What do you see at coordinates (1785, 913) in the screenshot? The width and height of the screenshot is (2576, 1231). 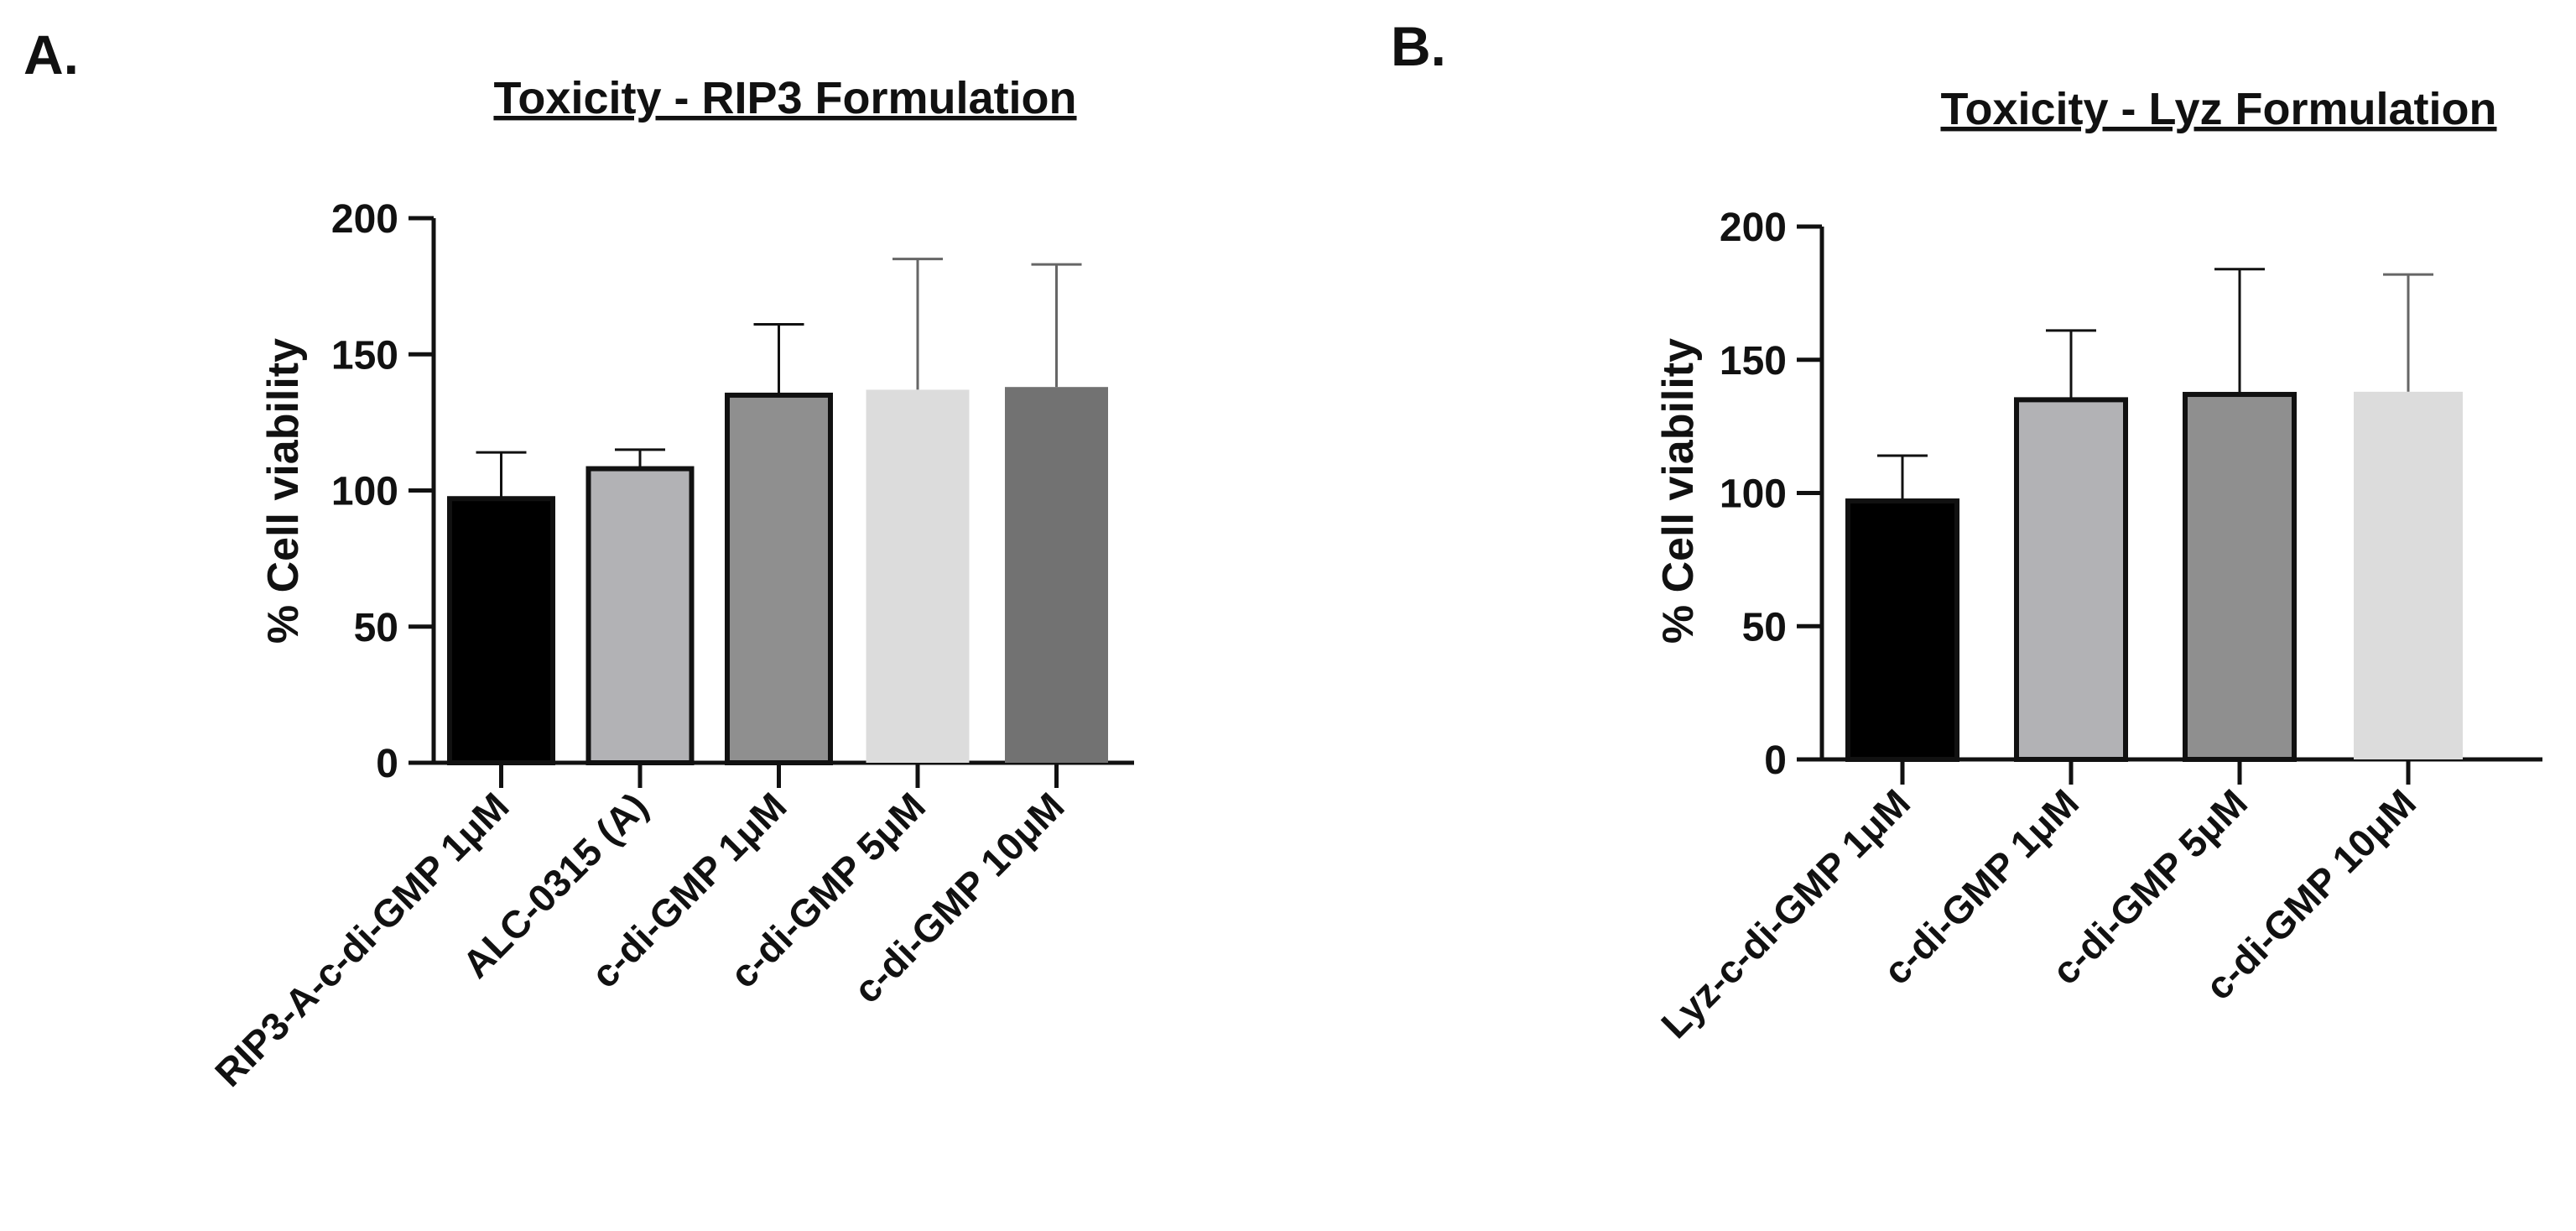 I see `panel-b-x-tick-label: Lyz-c-di-GMP 1μM` at bounding box center [1785, 913].